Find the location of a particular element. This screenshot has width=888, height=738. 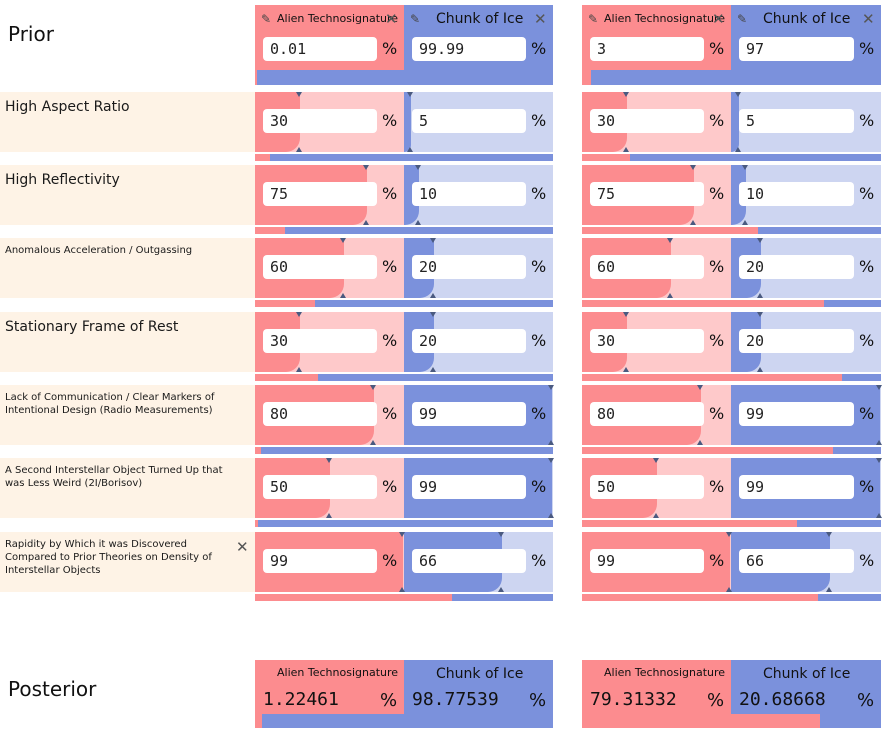

percent-sign: % is located at coordinates (390, 413).